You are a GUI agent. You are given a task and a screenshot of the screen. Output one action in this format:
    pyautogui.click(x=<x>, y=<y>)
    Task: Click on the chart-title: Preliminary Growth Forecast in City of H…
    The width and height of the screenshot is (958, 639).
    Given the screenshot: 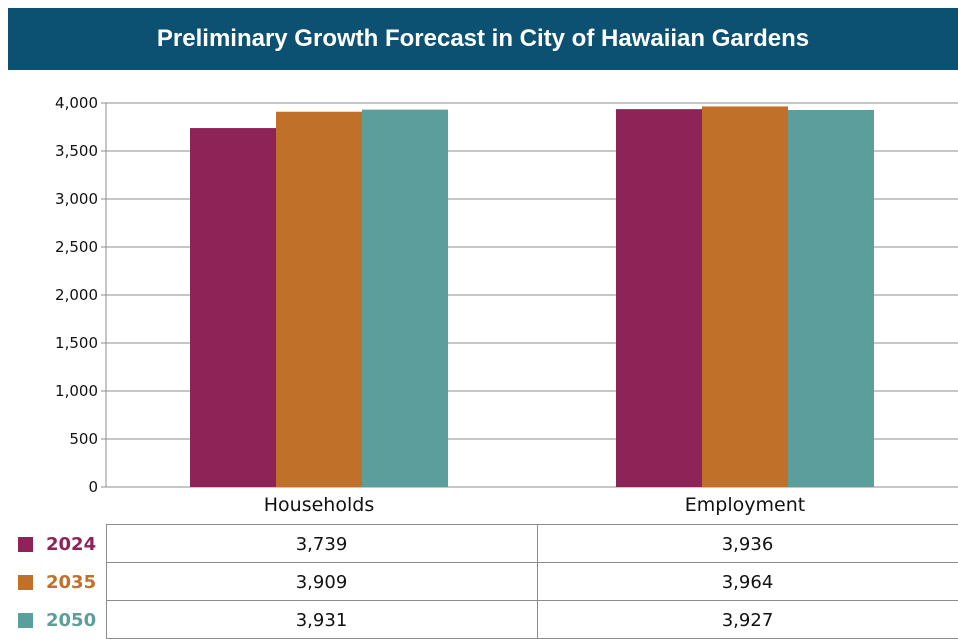 What is the action you would take?
    pyautogui.click(x=483, y=39)
    